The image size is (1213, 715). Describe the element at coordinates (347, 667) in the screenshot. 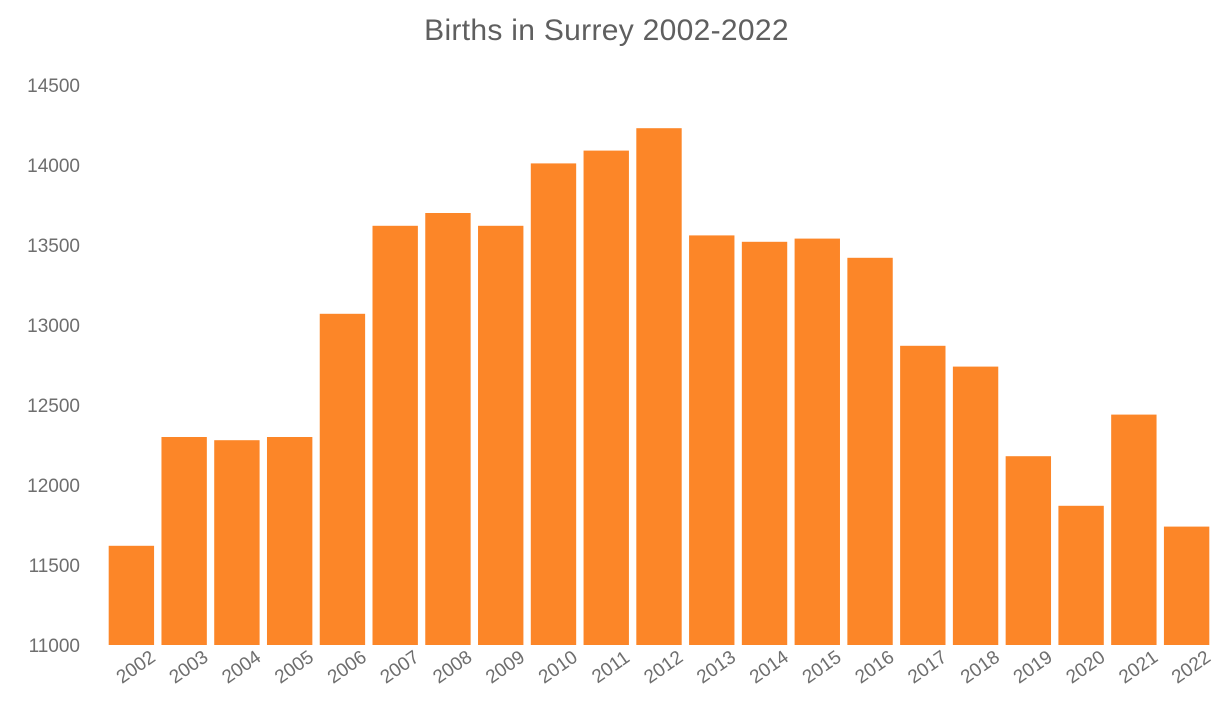

I see `x-tick-label: 2006` at that location.